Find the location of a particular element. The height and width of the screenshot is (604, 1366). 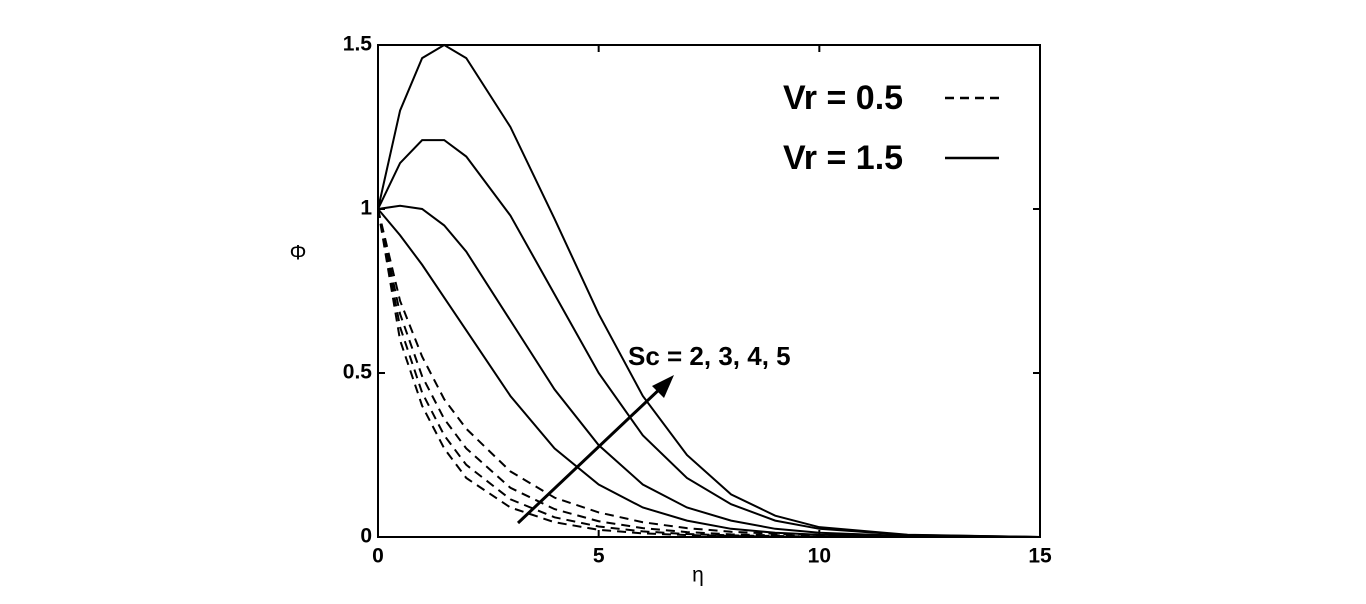

x-tick-label: 15 is located at coordinates (1040, 556).